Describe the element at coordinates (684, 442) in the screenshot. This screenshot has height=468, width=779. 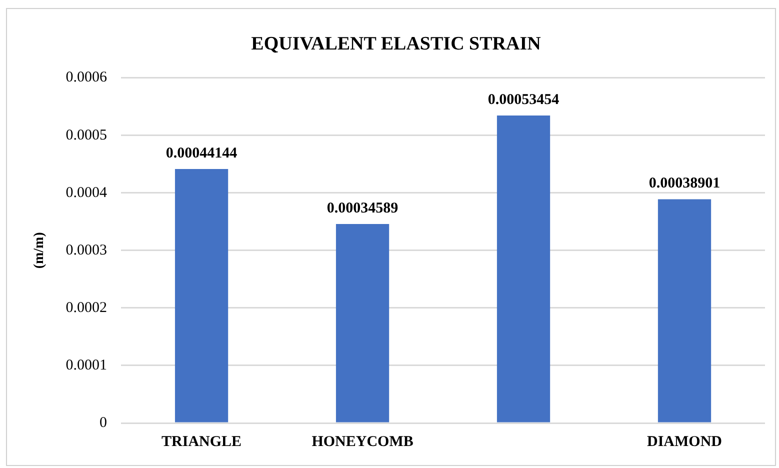
I see `x-tick-label: DIAMOND` at that location.